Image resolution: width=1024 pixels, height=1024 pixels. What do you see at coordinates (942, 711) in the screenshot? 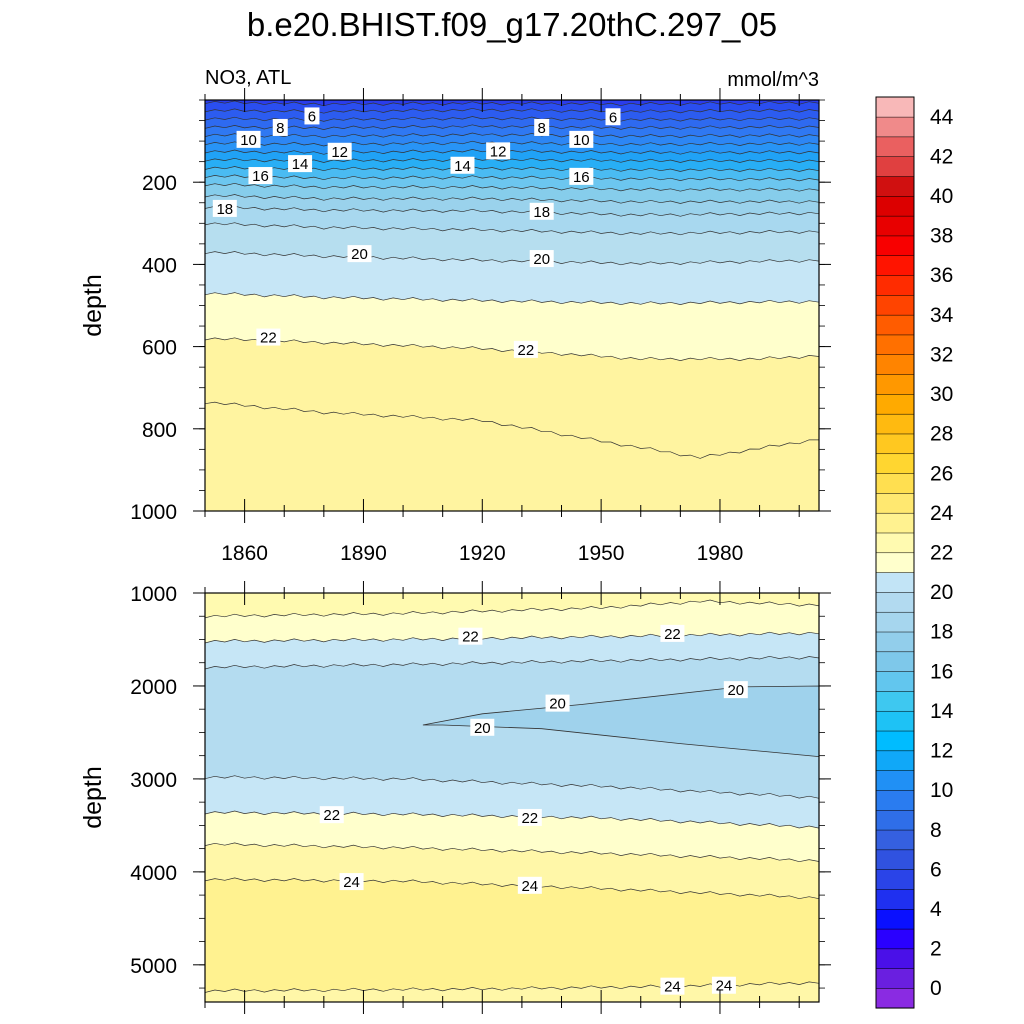
I see `colorbar-tick-label: 14` at bounding box center [942, 711].